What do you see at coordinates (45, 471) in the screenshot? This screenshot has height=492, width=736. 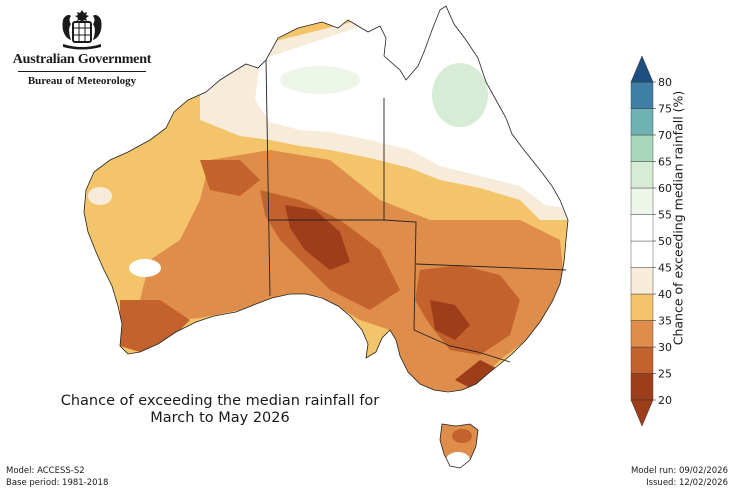 I see `model-name: Model: ACCESS-S2` at bounding box center [45, 471].